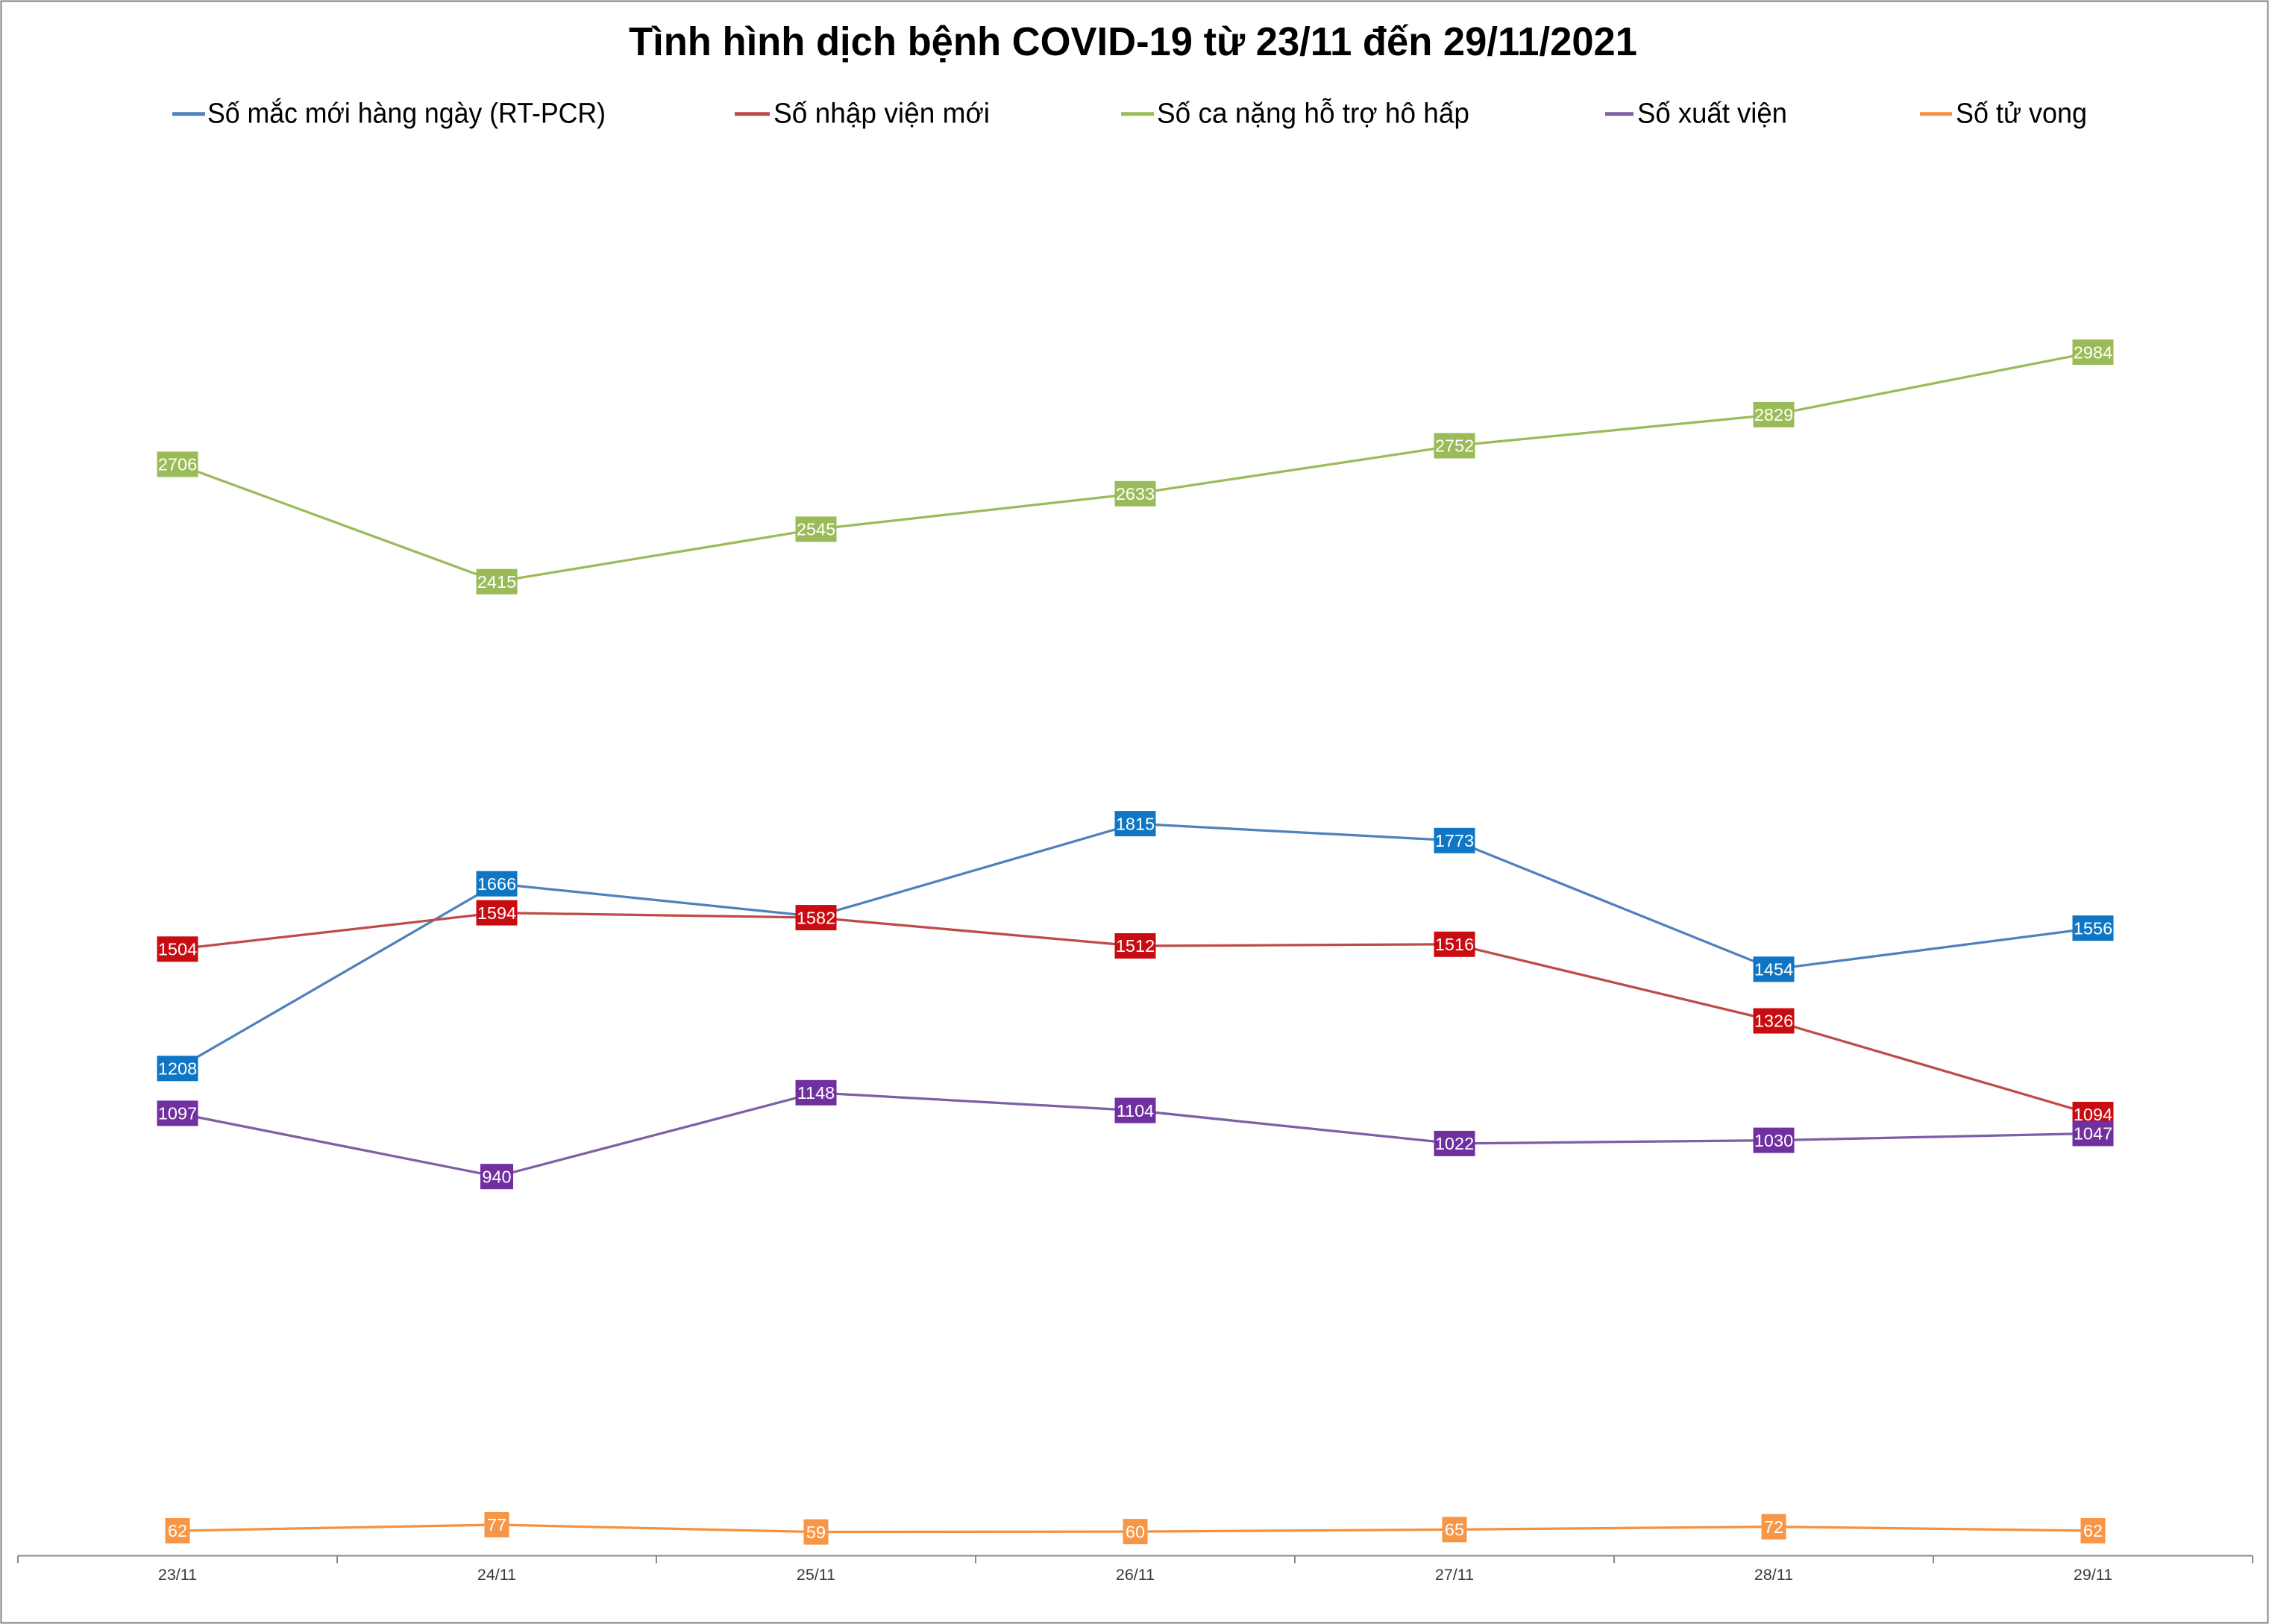  Describe the element at coordinates (816, 917) in the screenshot. I see `svg-text: 1582` at that location.